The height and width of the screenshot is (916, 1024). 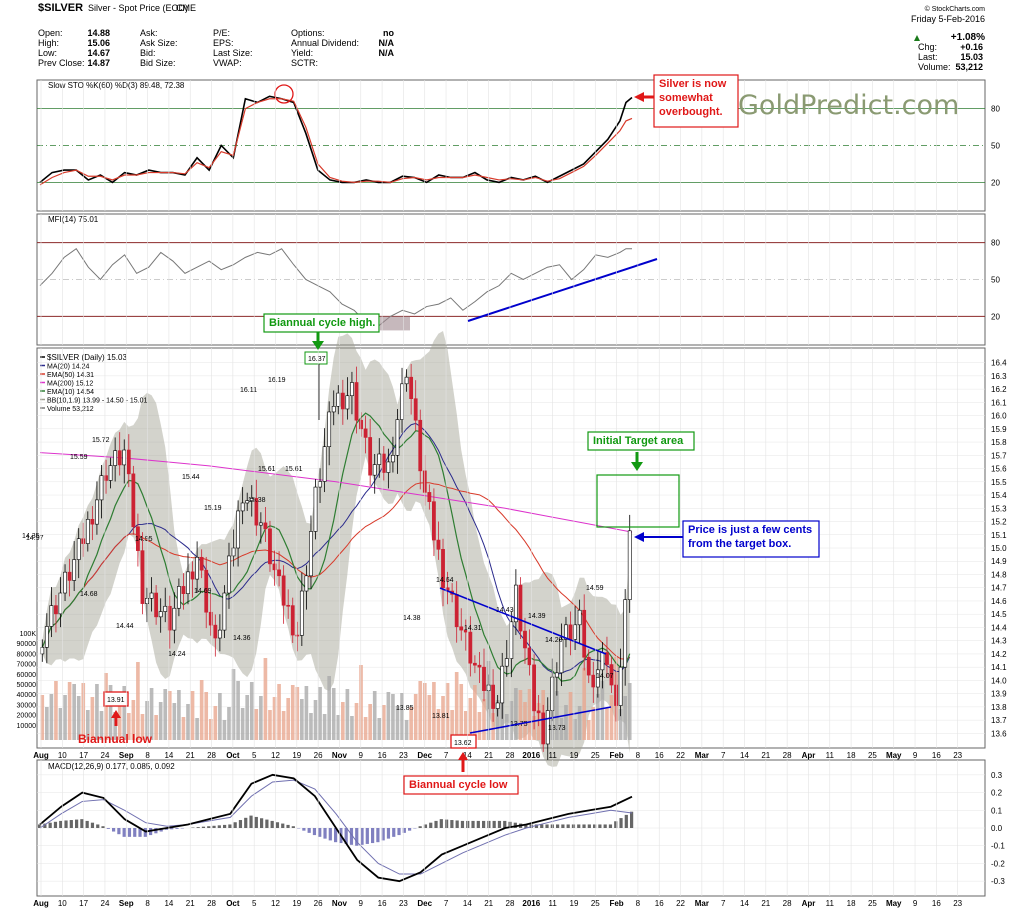 What do you see at coordinates (267, 469) in the screenshot?
I see `price-label: 15.61` at bounding box center [267, 469].